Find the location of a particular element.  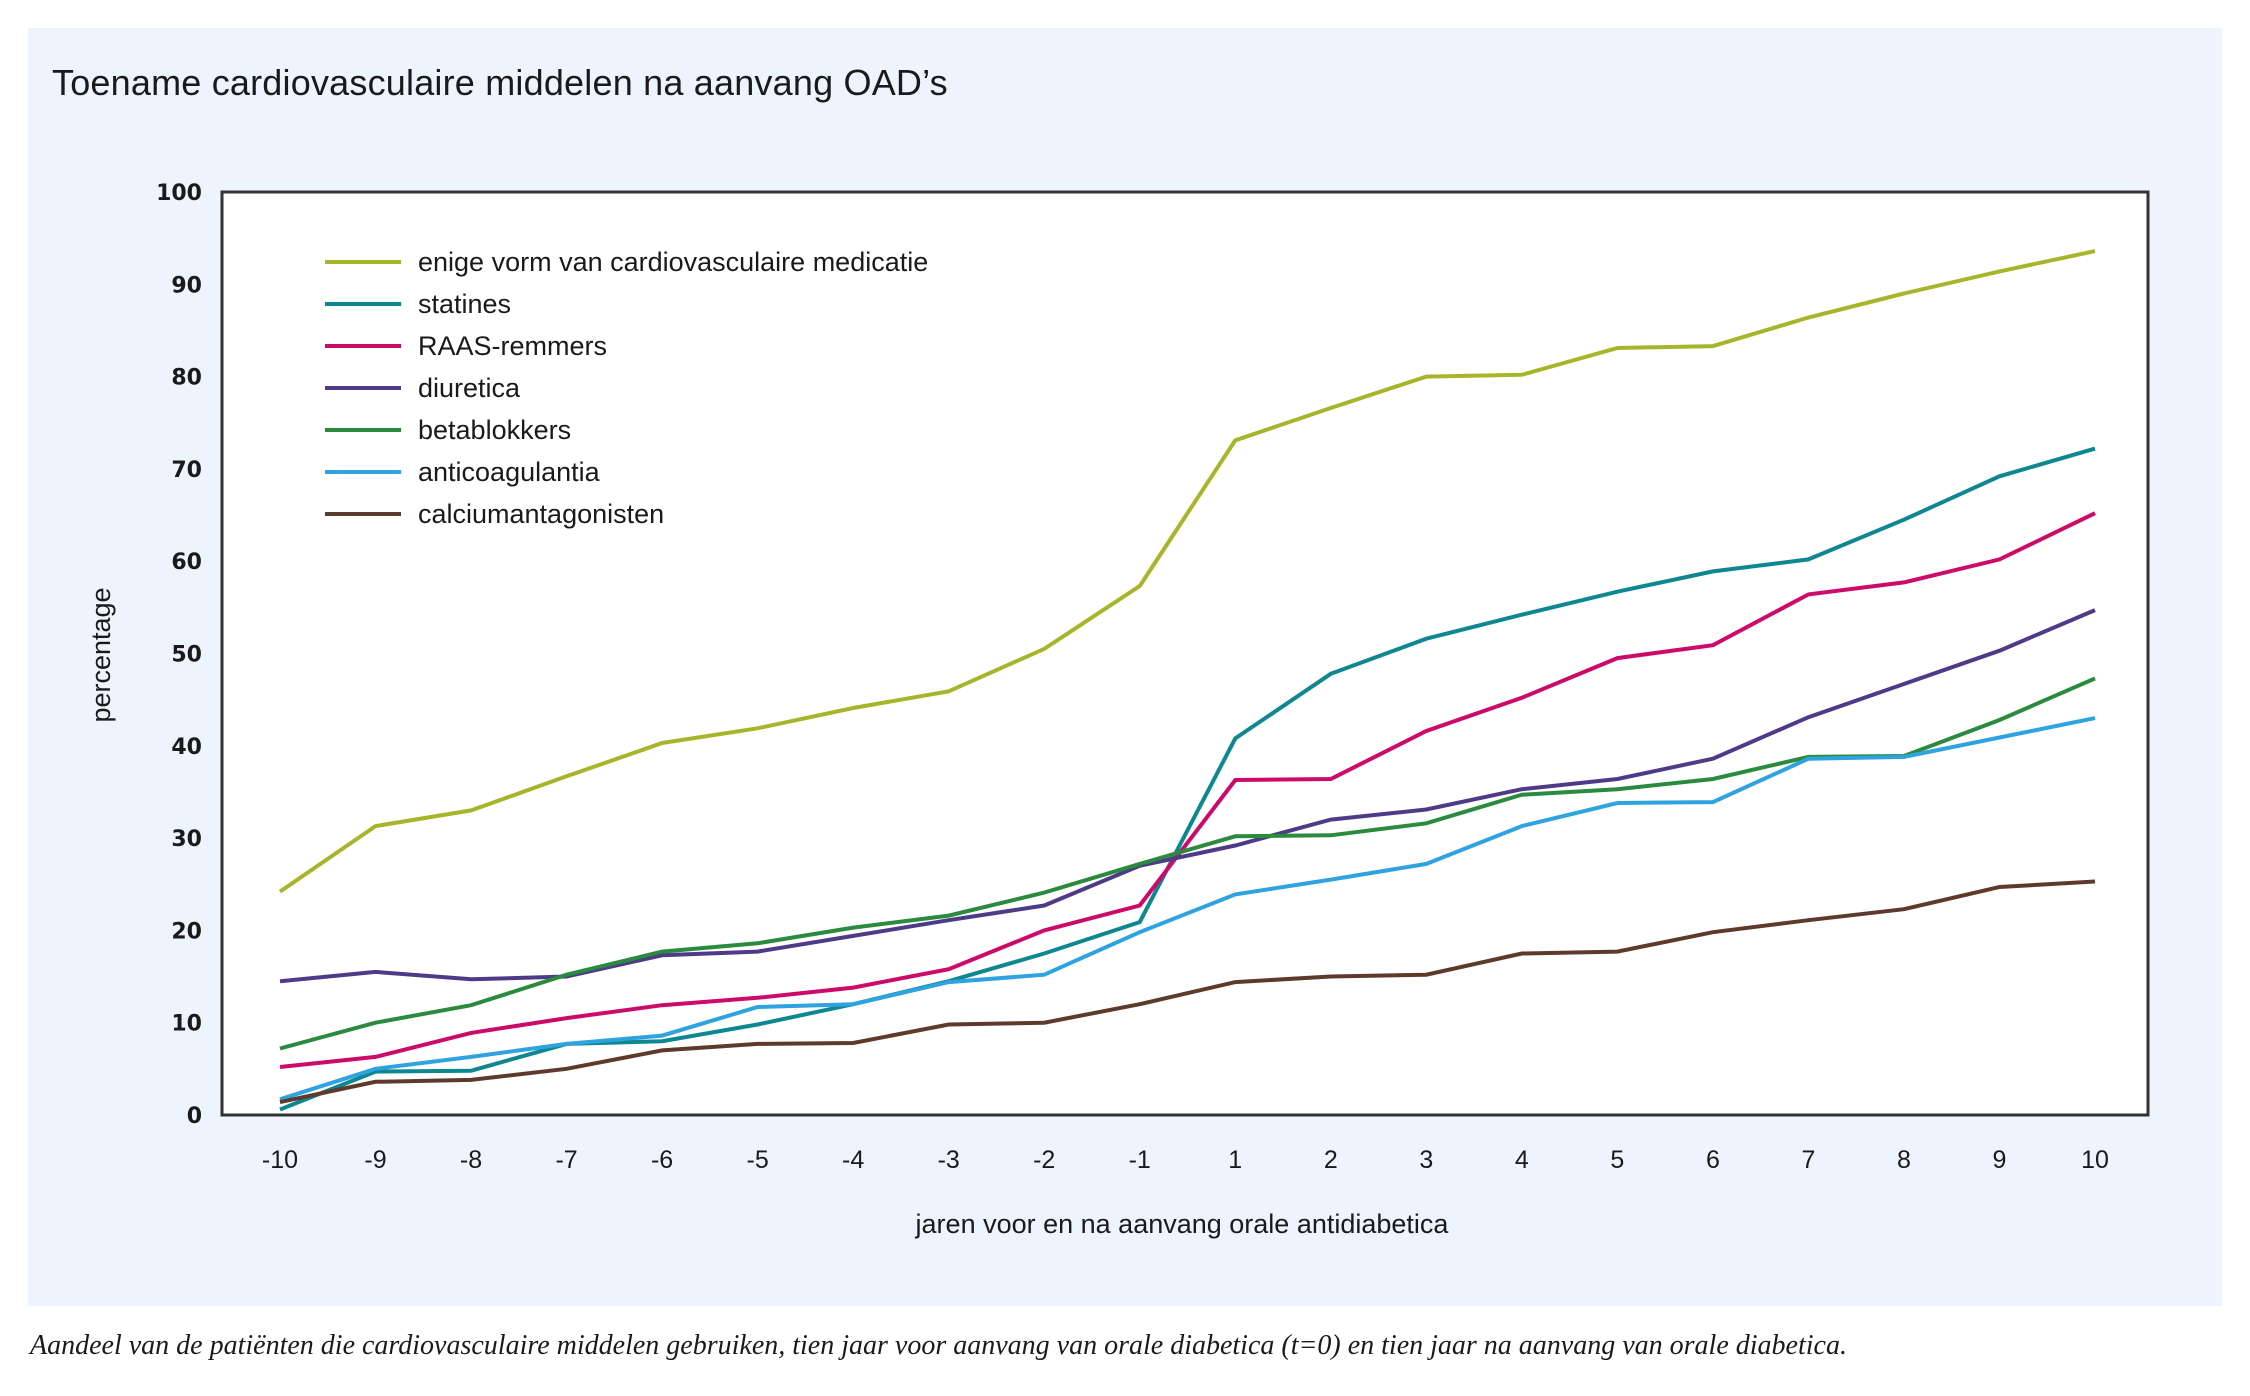

legend-label: calciumantagonisten is located at coordinates (541, 514).